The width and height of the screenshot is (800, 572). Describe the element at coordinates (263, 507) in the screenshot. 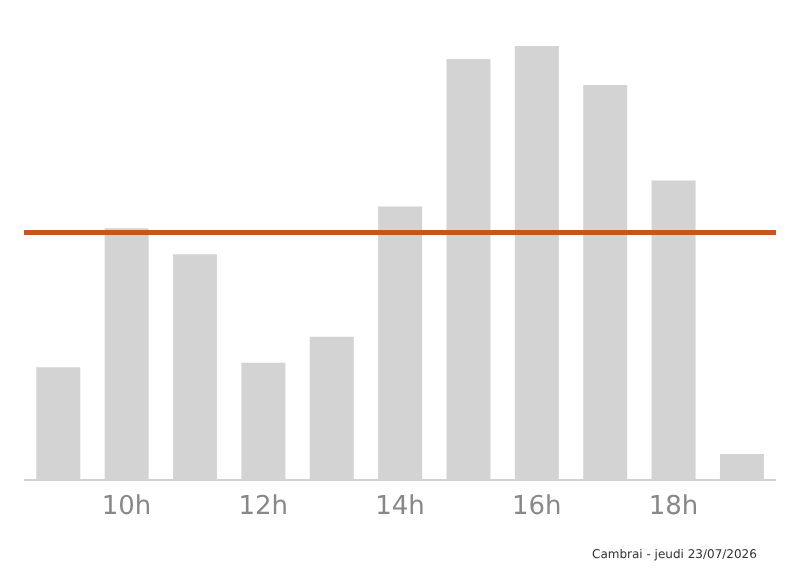

I see `x-tick-label: 12h` at that location.